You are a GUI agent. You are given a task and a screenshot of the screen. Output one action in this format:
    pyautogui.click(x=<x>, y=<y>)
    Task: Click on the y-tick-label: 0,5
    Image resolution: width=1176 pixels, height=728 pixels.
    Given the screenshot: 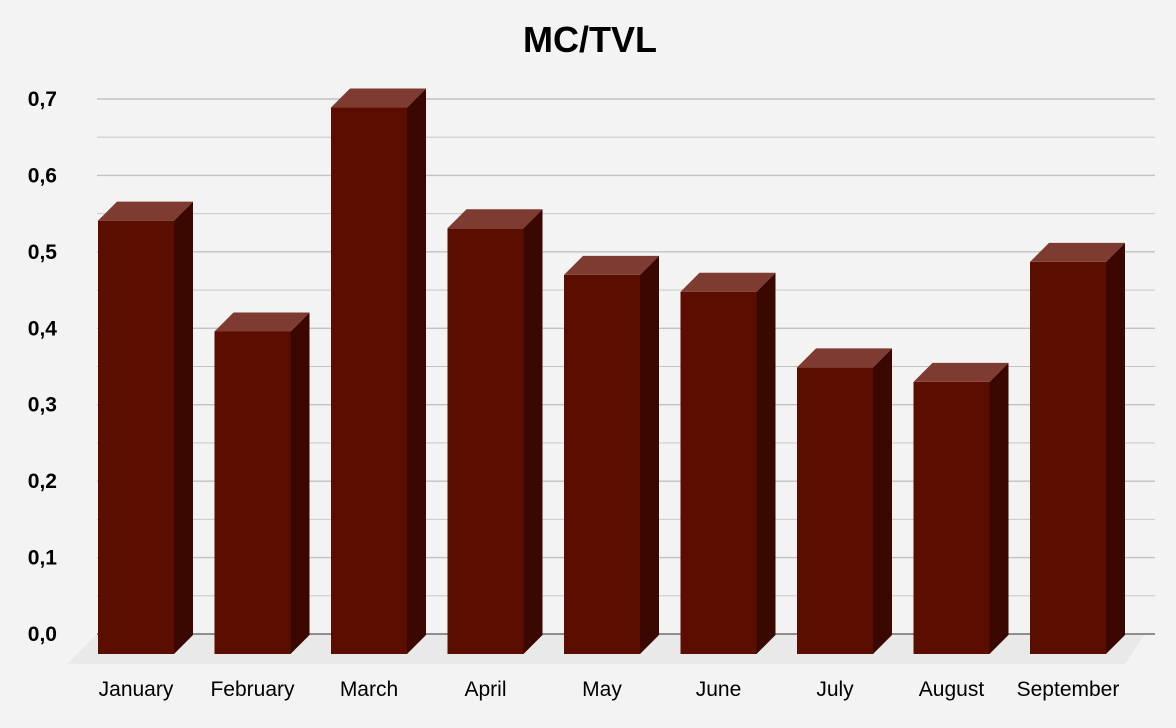 What is the action you would take?
    pyautogui.click(x=43, y=252)
    